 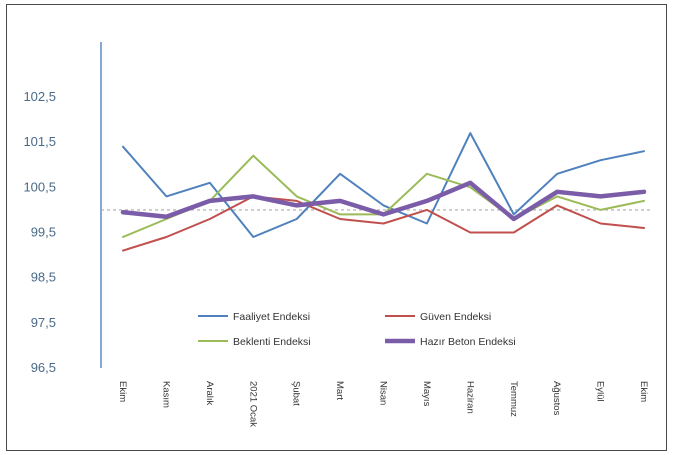 What do you see at coordinates (455, 317) in the screenshot?
I see `legend-label: Güven Endeksi` at bounding box center [455, 317].